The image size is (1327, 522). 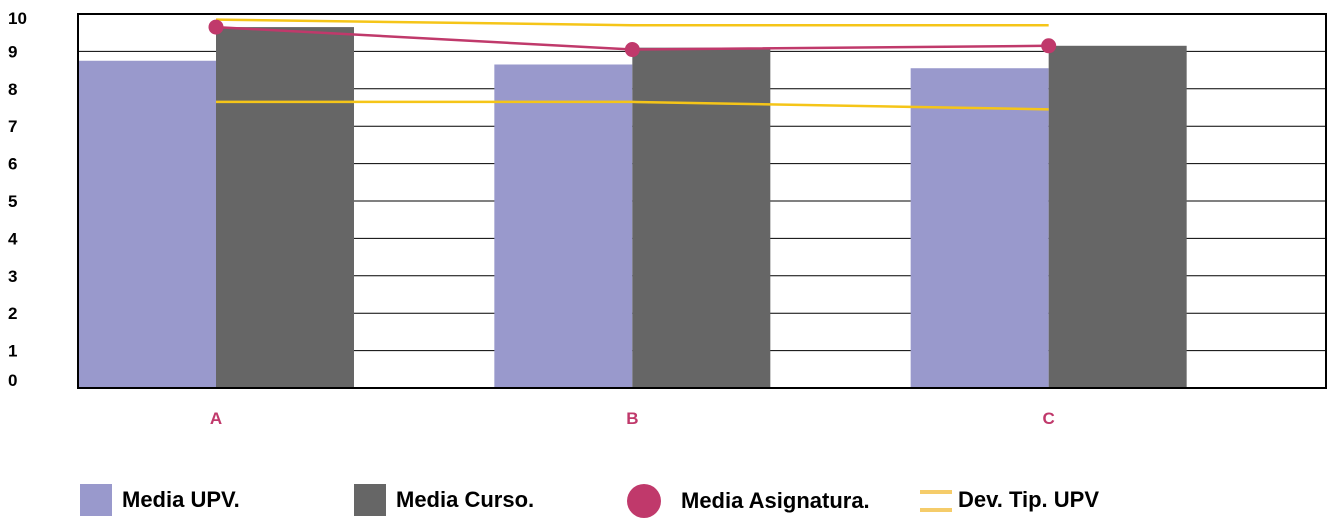 I want to click on deviation-lines, so click(x=632, y=64).